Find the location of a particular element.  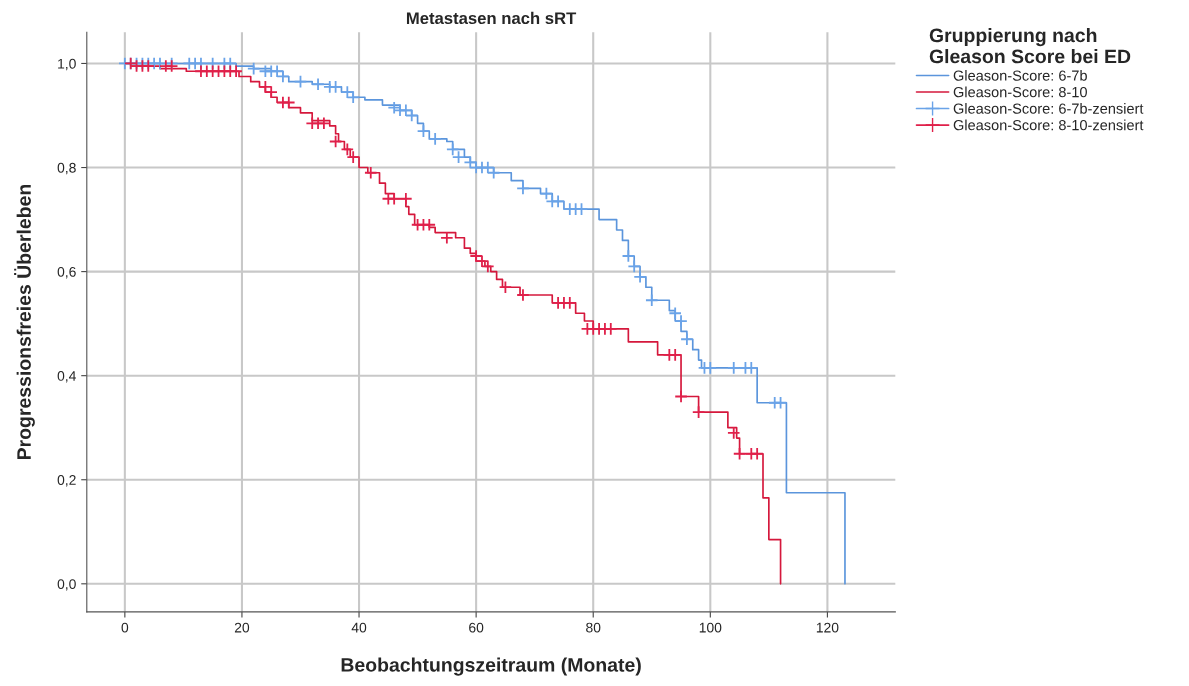

x-tick-label: 20 is located at coordinates (242, 627).